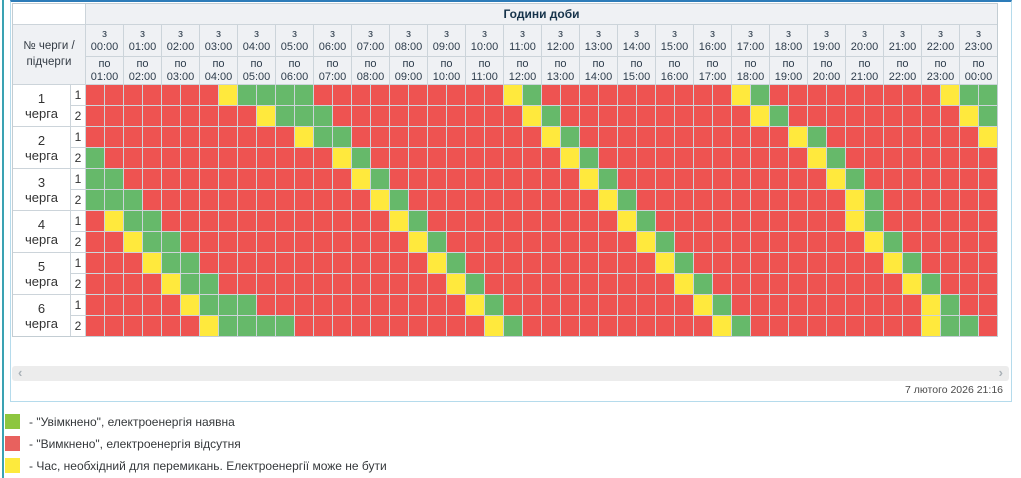 This screenshot has height=478, width=1021. What do you see at coordinates (20, 372) in the screenshot?
I see `scroll-left-icon: ‹` at bounding box center [20, 372].